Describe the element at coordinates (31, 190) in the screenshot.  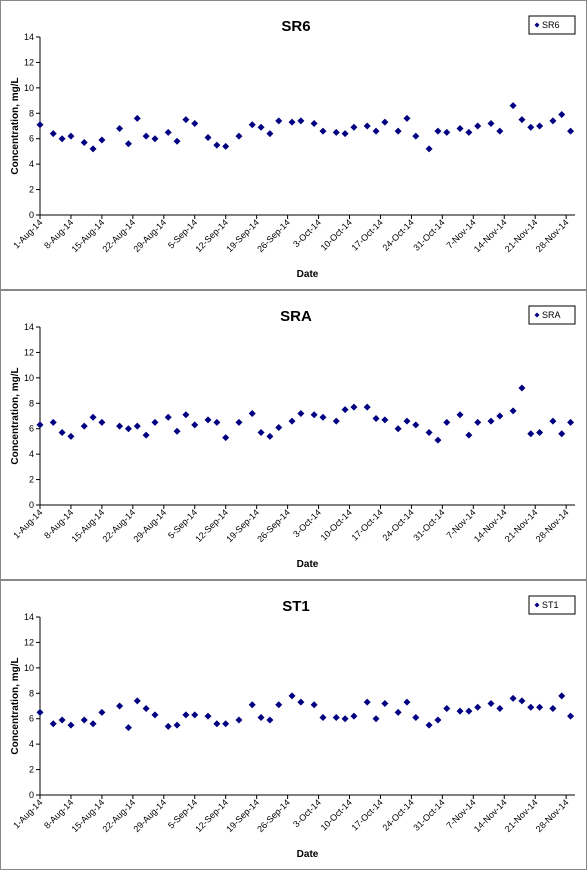
I see `y-tick-label: 2` at that location.